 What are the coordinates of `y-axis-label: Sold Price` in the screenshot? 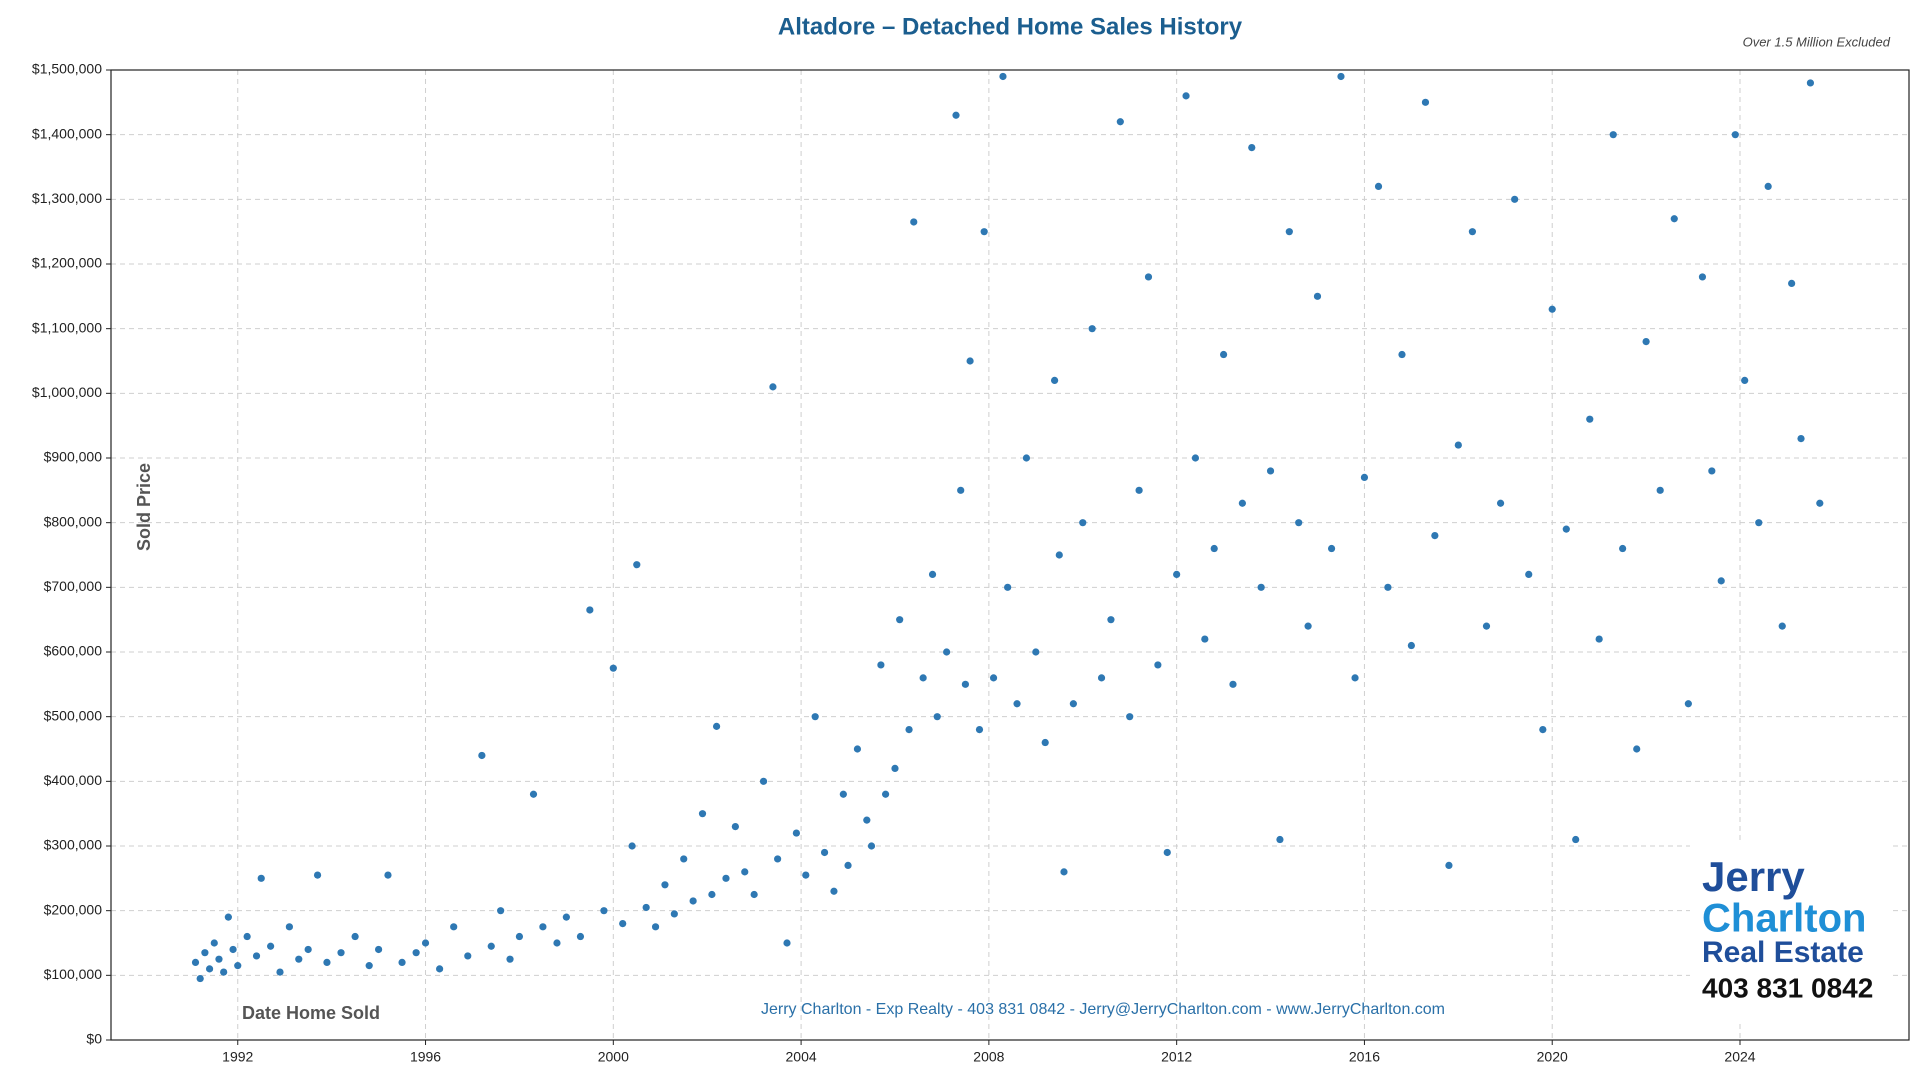 It's located at (144, 507).